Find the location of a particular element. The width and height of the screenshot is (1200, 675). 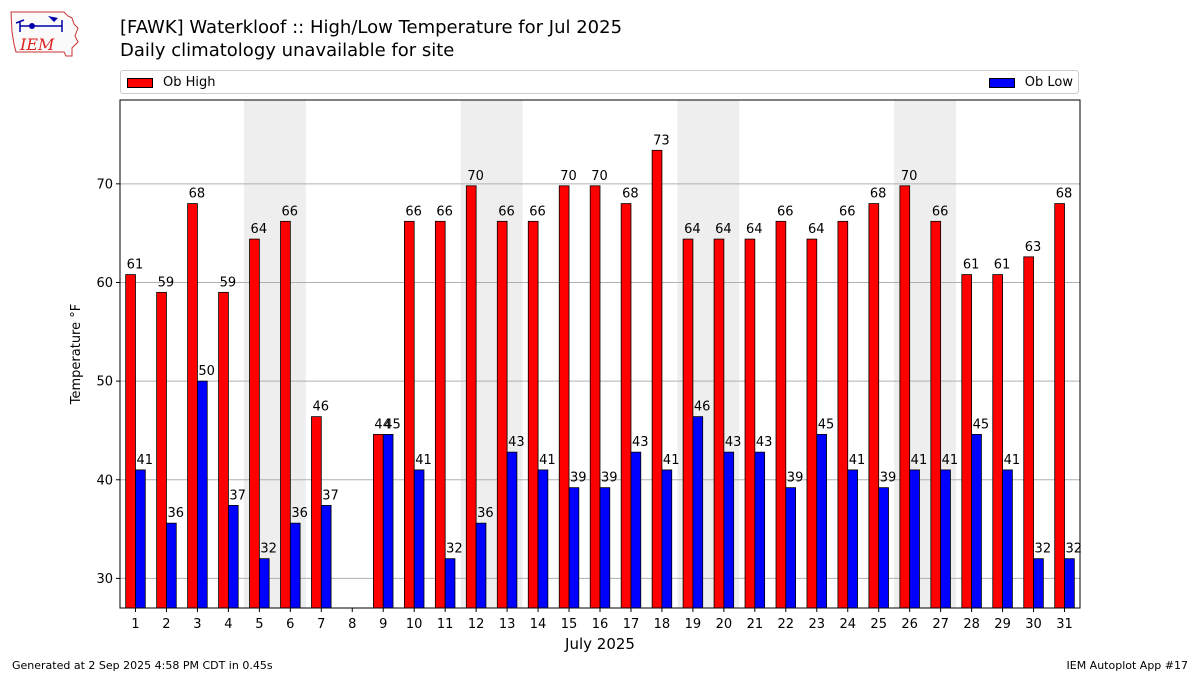

label-high-day-30: 63 is located at coordinates (1033, 247).